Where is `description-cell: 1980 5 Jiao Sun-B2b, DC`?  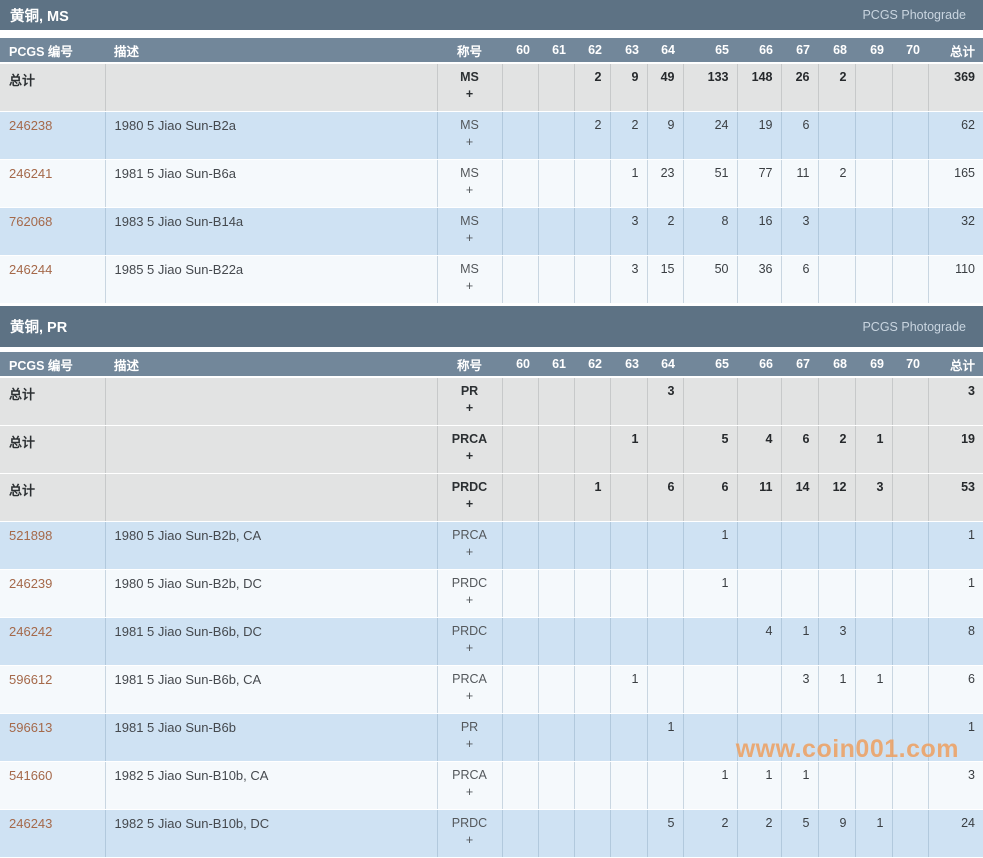 description-cell: 1980 5 Jiao Sun-B2b, DC is located at coordinates (271, 594).